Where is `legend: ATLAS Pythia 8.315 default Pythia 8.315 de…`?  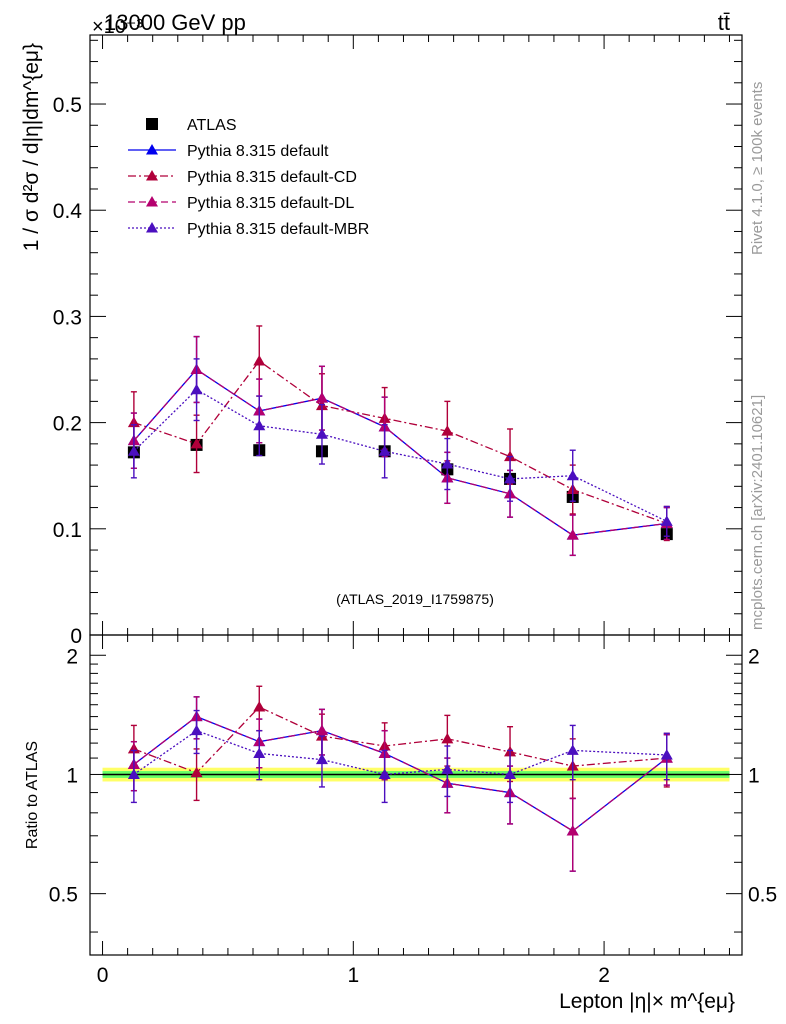
legend: ATLAS Pythia 8.315 default Pythia 8.315 de… is located at coordinates (248, 177).